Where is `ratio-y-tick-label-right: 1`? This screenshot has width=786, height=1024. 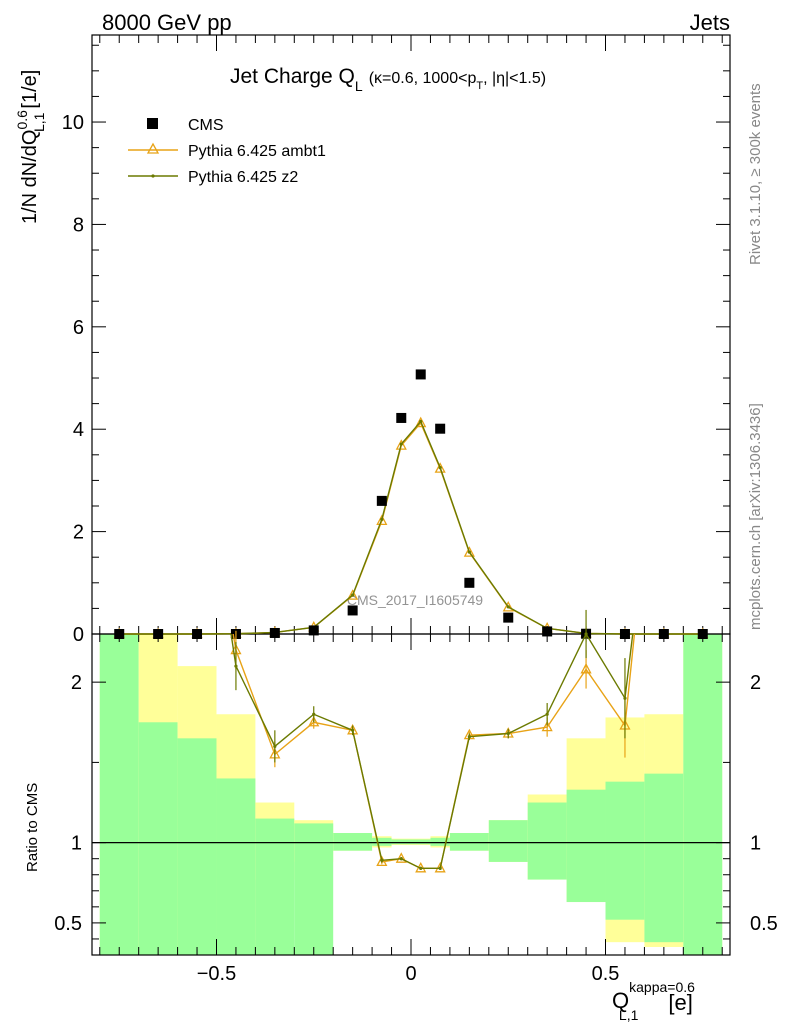
ratio-y-tick-label-right: 1 is located at coordinates (755, 844).